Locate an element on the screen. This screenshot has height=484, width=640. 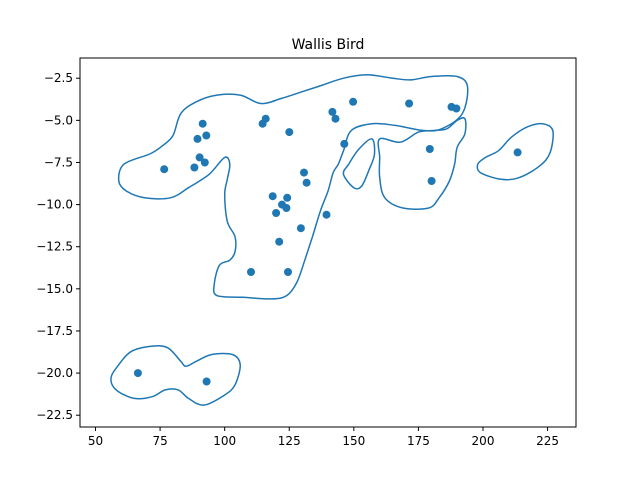
y-tick-label: −12.5 is located at coordinates (54, 247).